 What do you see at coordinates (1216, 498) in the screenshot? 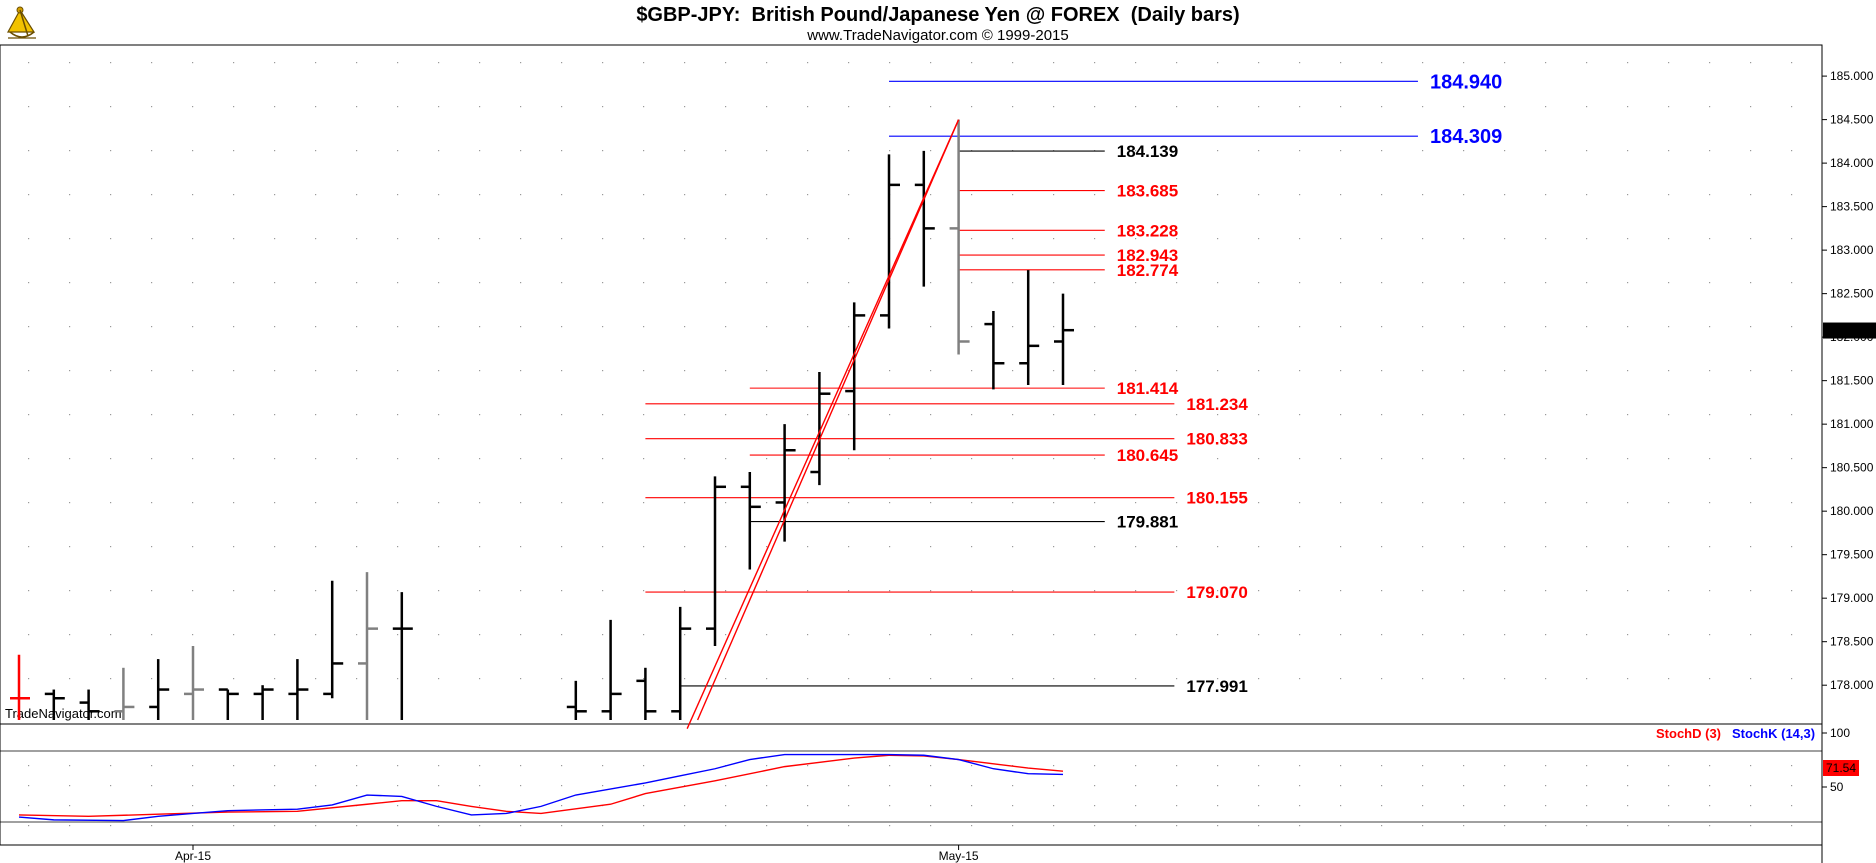
I see `level-label: 180.155` at bounding box center [1216, 498].